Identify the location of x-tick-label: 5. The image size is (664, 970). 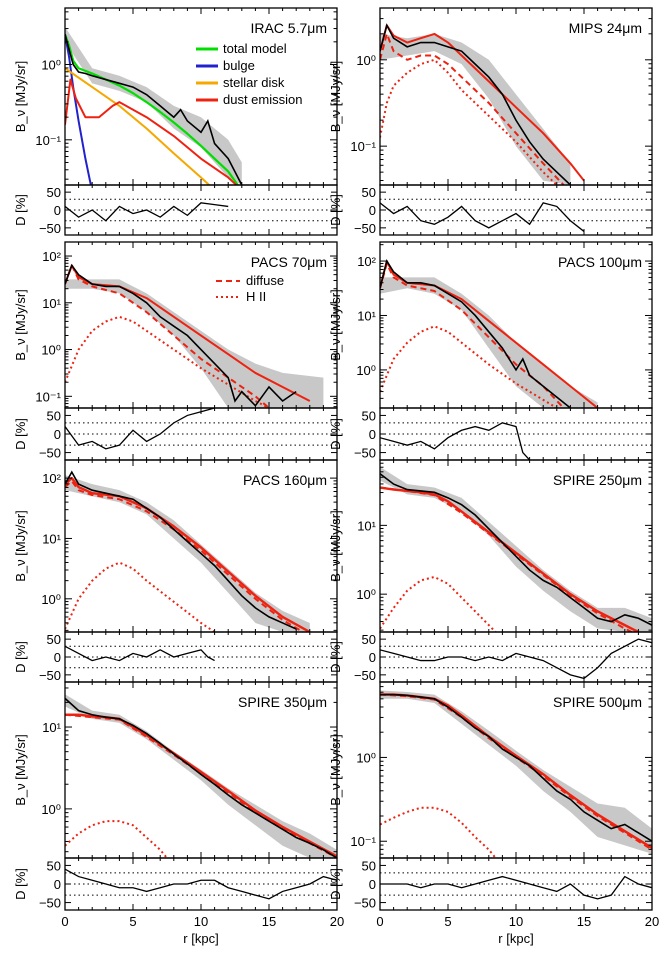
(447, 921).